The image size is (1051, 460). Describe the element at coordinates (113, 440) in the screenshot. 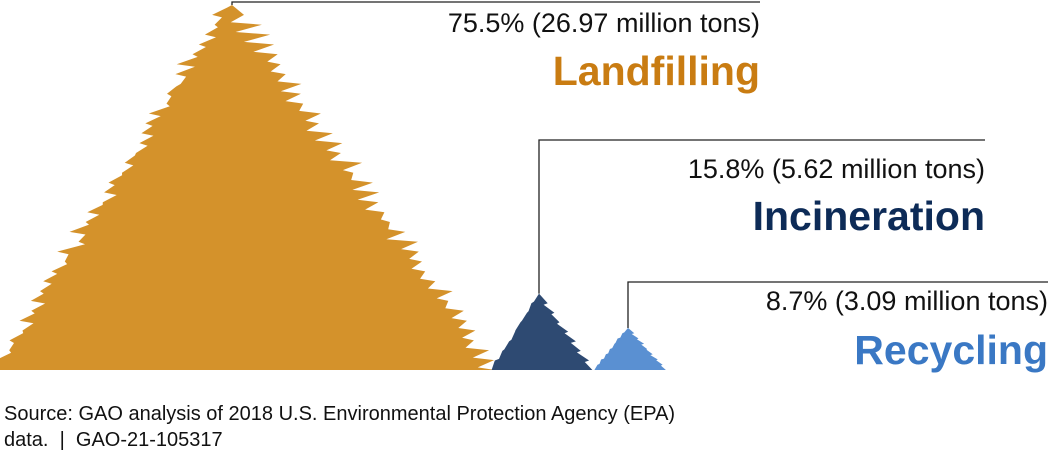

I see `source-line: data. | GAO-21-105317` at that location.